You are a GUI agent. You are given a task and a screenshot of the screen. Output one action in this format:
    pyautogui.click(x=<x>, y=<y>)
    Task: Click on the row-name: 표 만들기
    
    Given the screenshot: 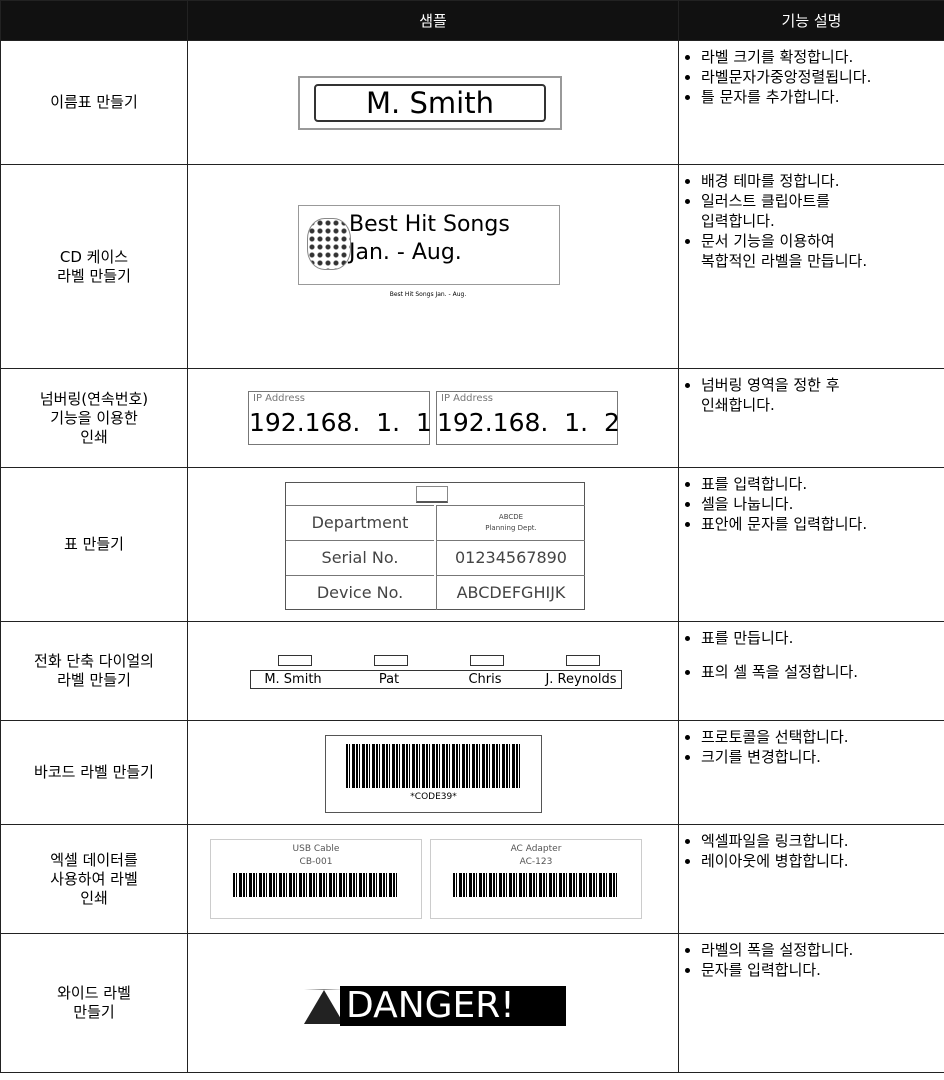 What is the action you would take?
    pyautogui.click(x=94, y=544)
    